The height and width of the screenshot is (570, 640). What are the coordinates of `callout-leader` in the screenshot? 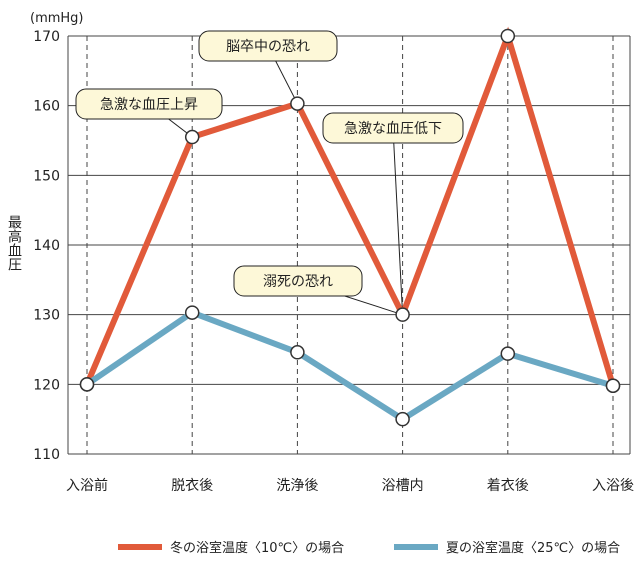 It's located at (398, 221).